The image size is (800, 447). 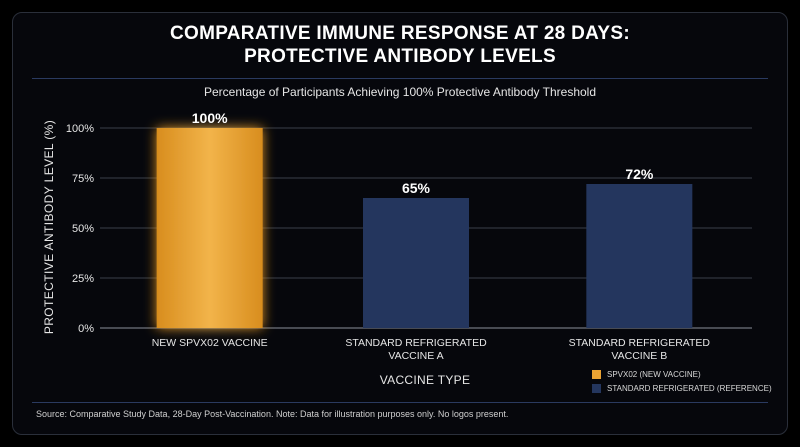 I want to click on data-label-2: 65%, so click(x=416, y=188).